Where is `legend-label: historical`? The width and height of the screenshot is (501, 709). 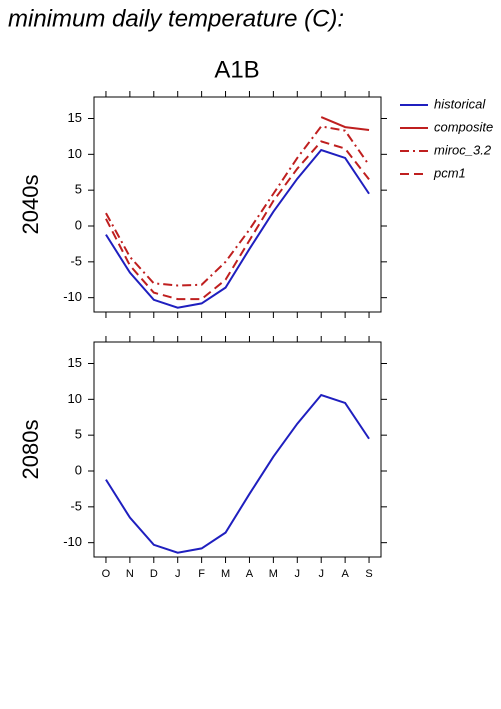 legend-label: historical is located at coordinates (460, 103).